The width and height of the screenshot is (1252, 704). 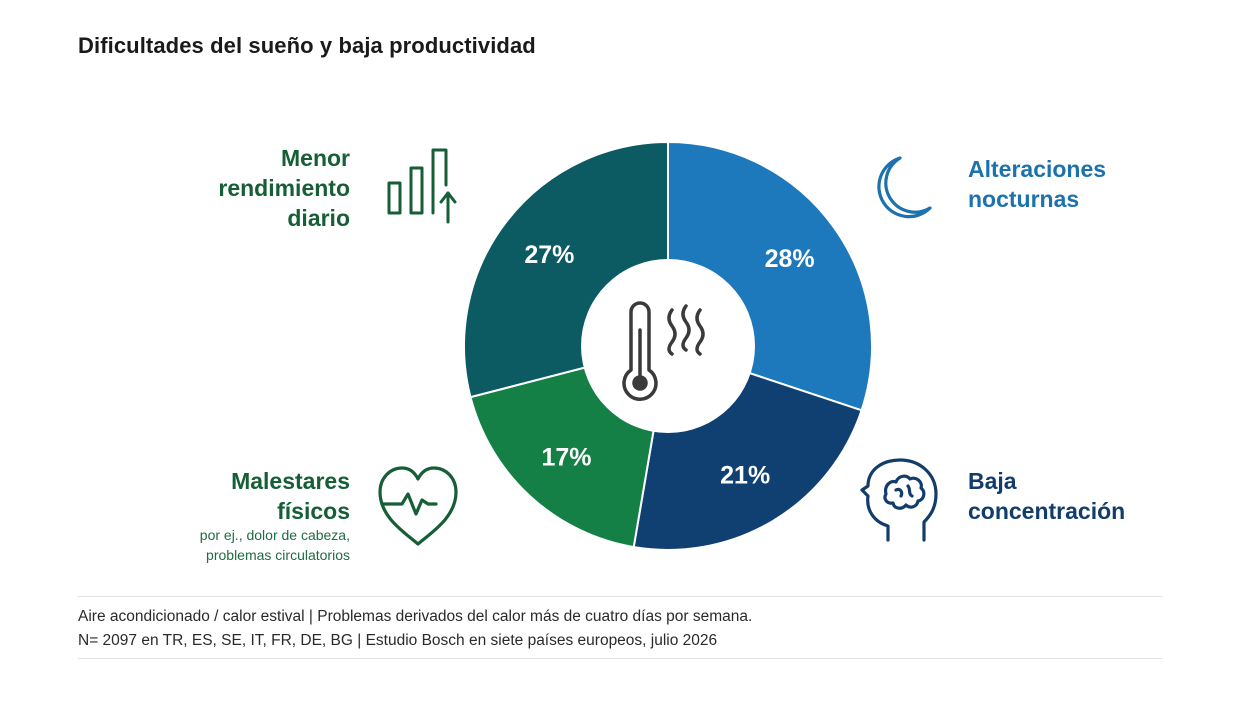 What do you see at coordinates (255, 496) in the screenshot?
I see `label-malestares-fisicos: Malestares físicos` at bounding box center [255, 496].